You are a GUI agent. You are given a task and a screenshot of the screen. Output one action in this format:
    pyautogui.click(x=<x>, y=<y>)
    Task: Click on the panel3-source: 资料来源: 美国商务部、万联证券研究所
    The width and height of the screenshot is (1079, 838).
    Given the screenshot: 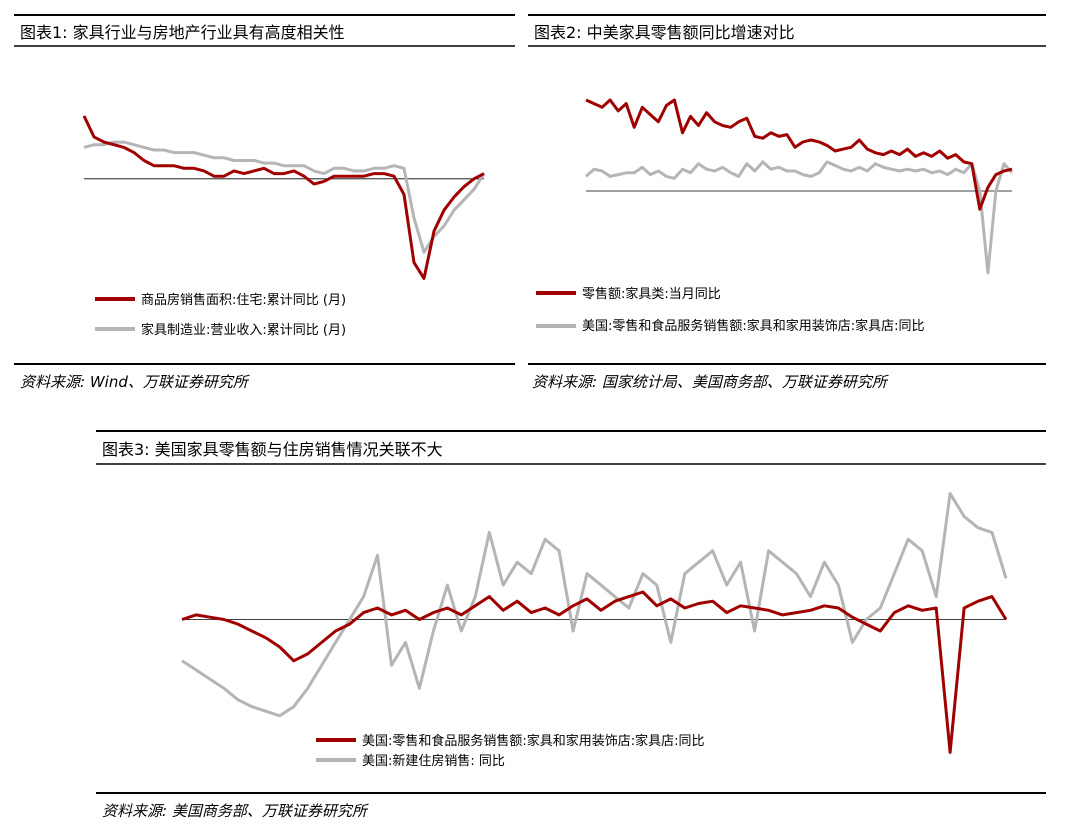 What is the action you would take?
    pyautogui.click(x=235, y=811)
    